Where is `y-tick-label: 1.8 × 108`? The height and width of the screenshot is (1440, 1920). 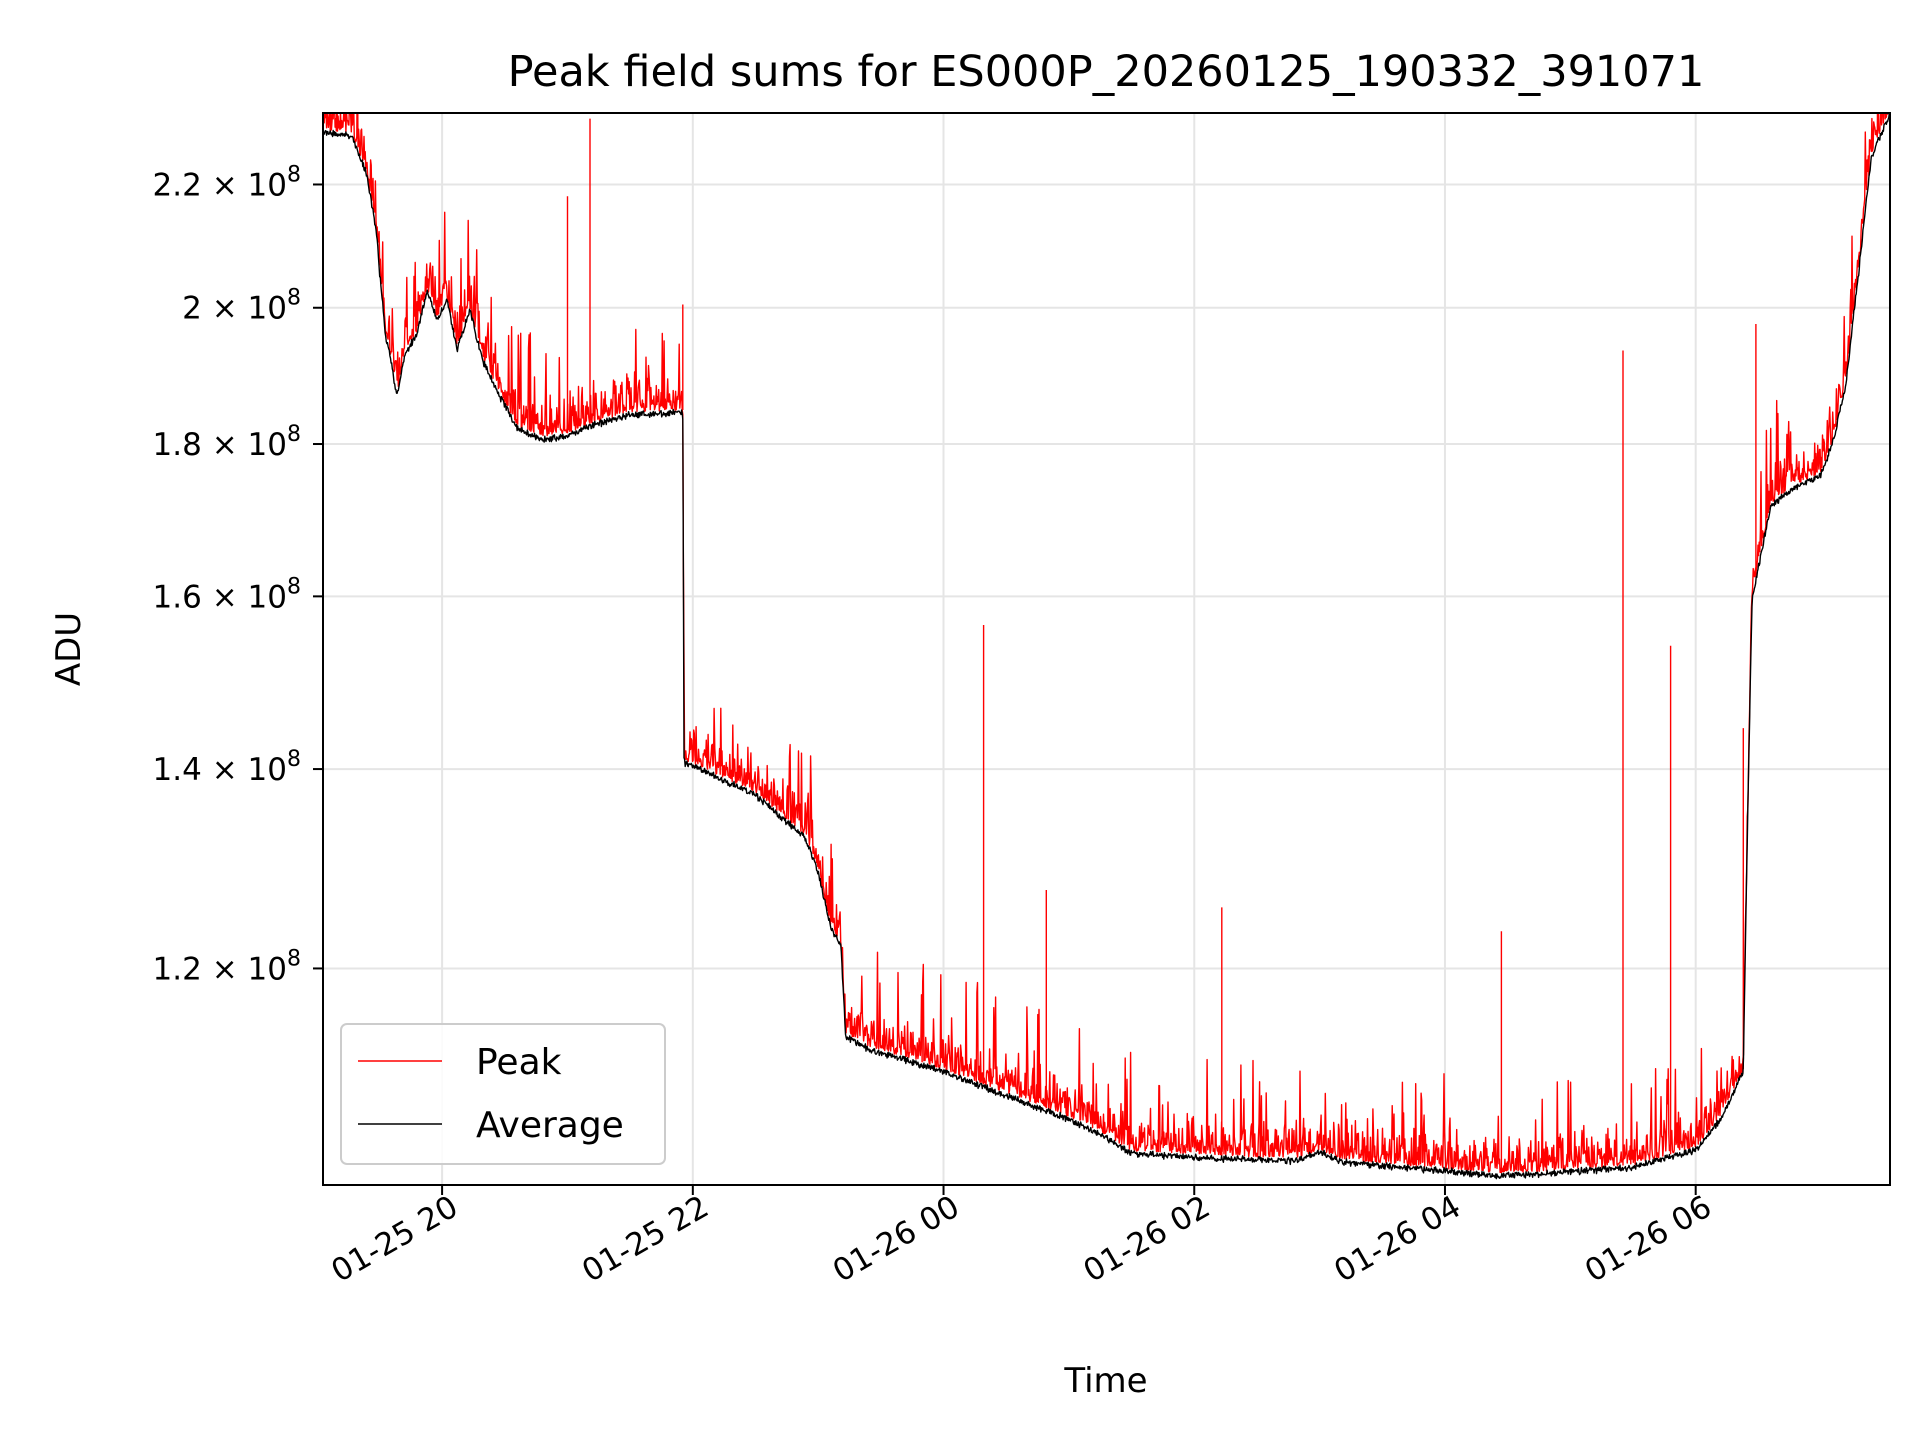
y-tick-label: 1.8 × 108 is located at coordinates (227, 442).